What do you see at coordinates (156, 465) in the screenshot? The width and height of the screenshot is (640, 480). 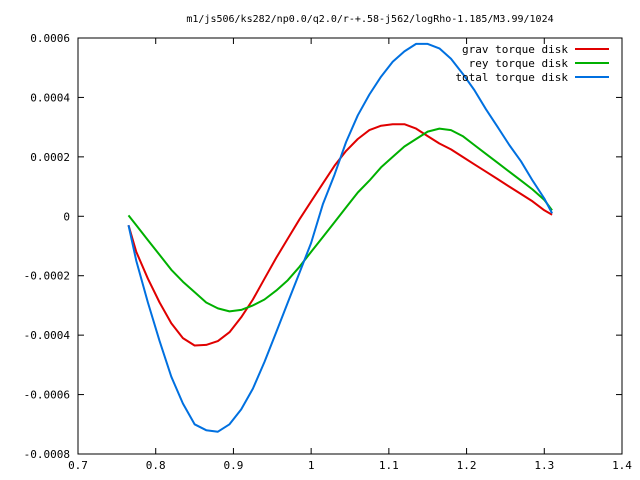 I see `x-tick-label: 0.8` at bounding box center [156, 465].